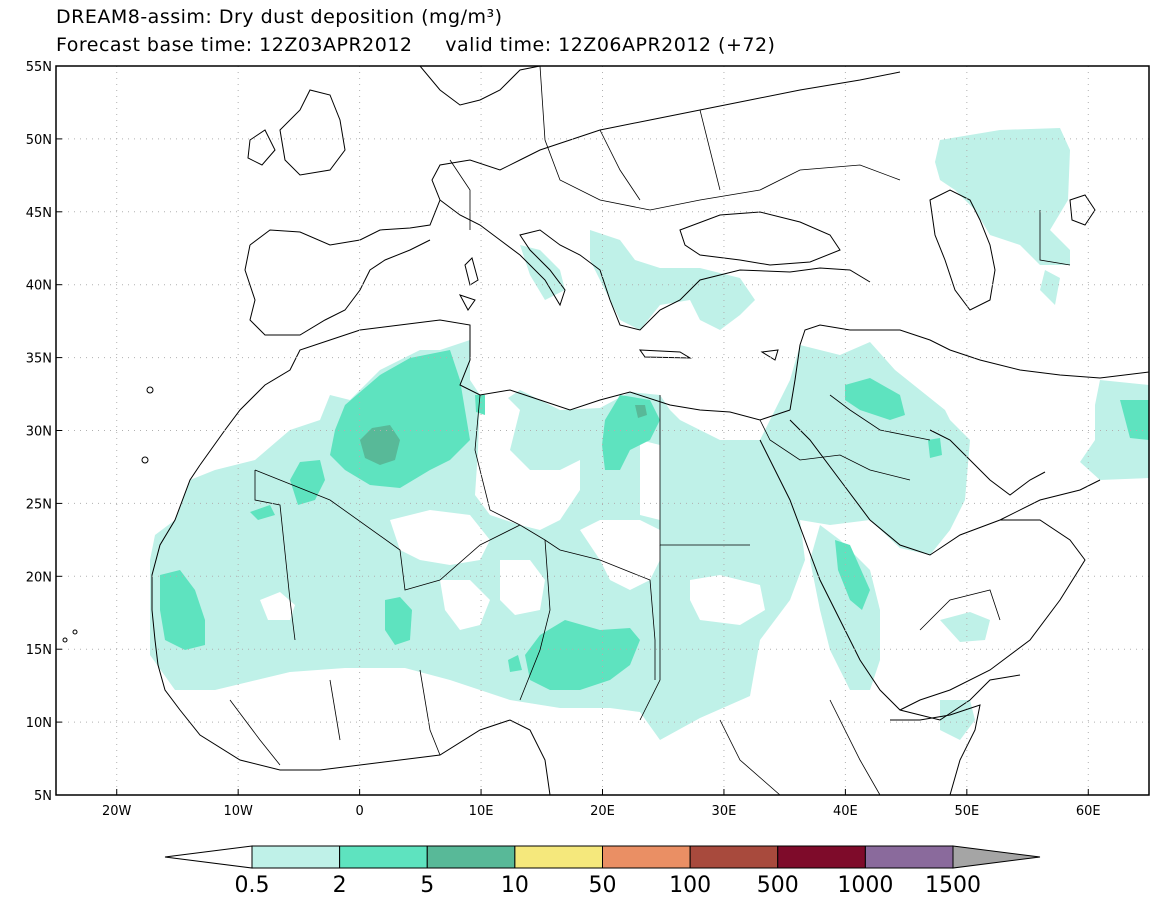  I want to click on colorbar-label: 500, so click(778, 885).